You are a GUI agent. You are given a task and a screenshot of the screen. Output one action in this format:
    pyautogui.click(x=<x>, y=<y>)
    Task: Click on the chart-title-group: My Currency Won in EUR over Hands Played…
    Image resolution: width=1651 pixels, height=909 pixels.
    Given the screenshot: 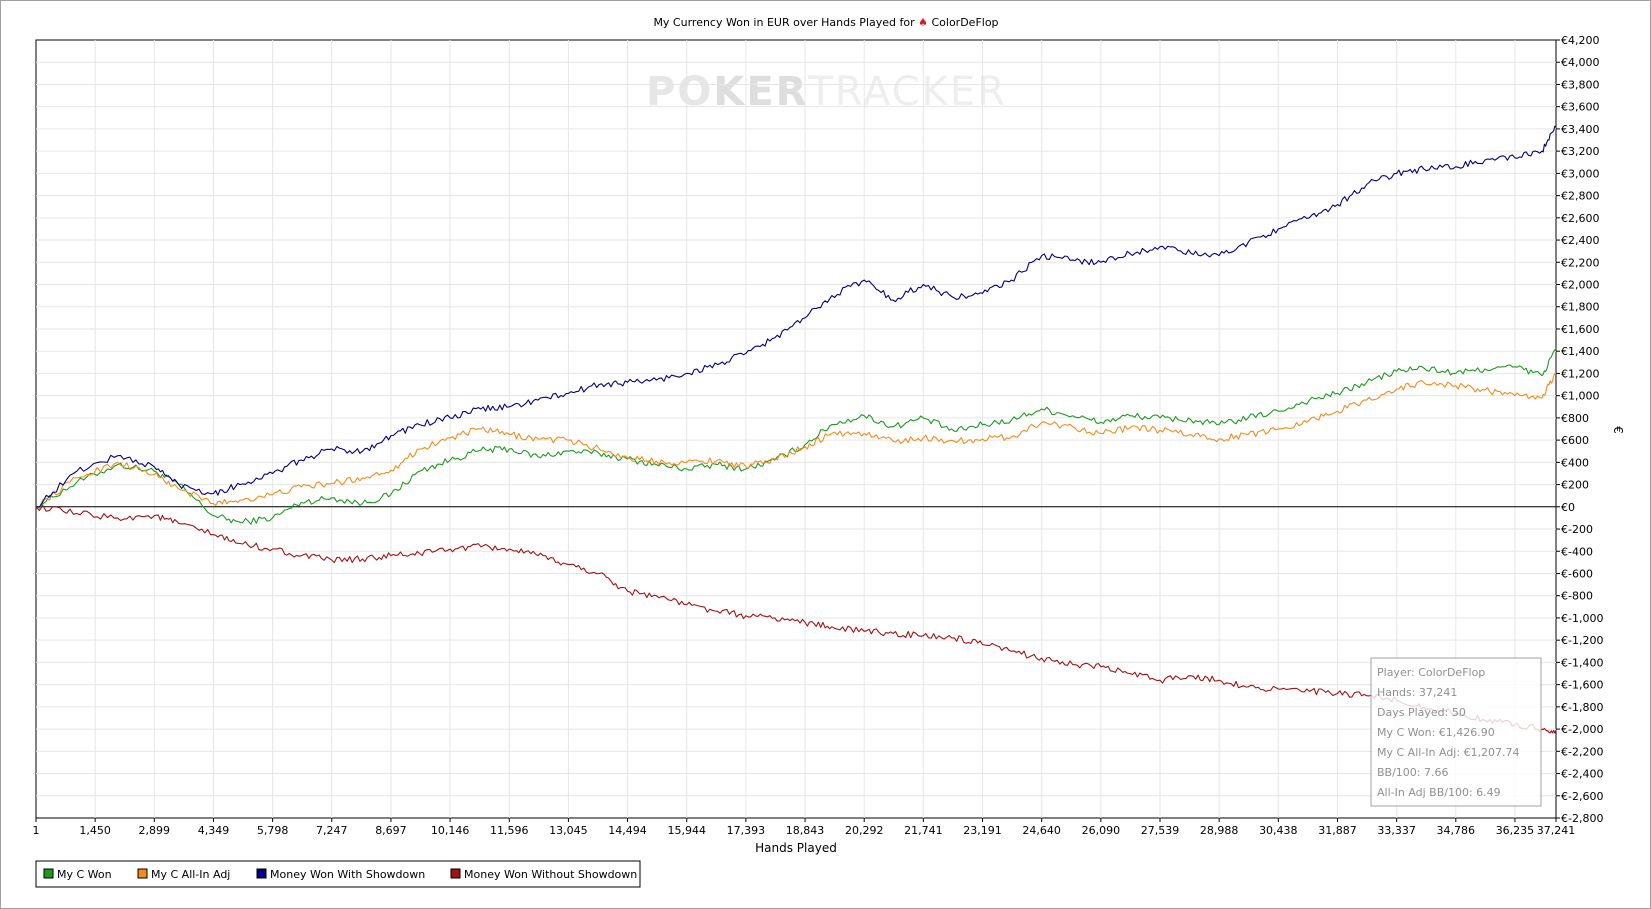 What is the action you would take?
    pyautogui.click(x=825, y=22)
    